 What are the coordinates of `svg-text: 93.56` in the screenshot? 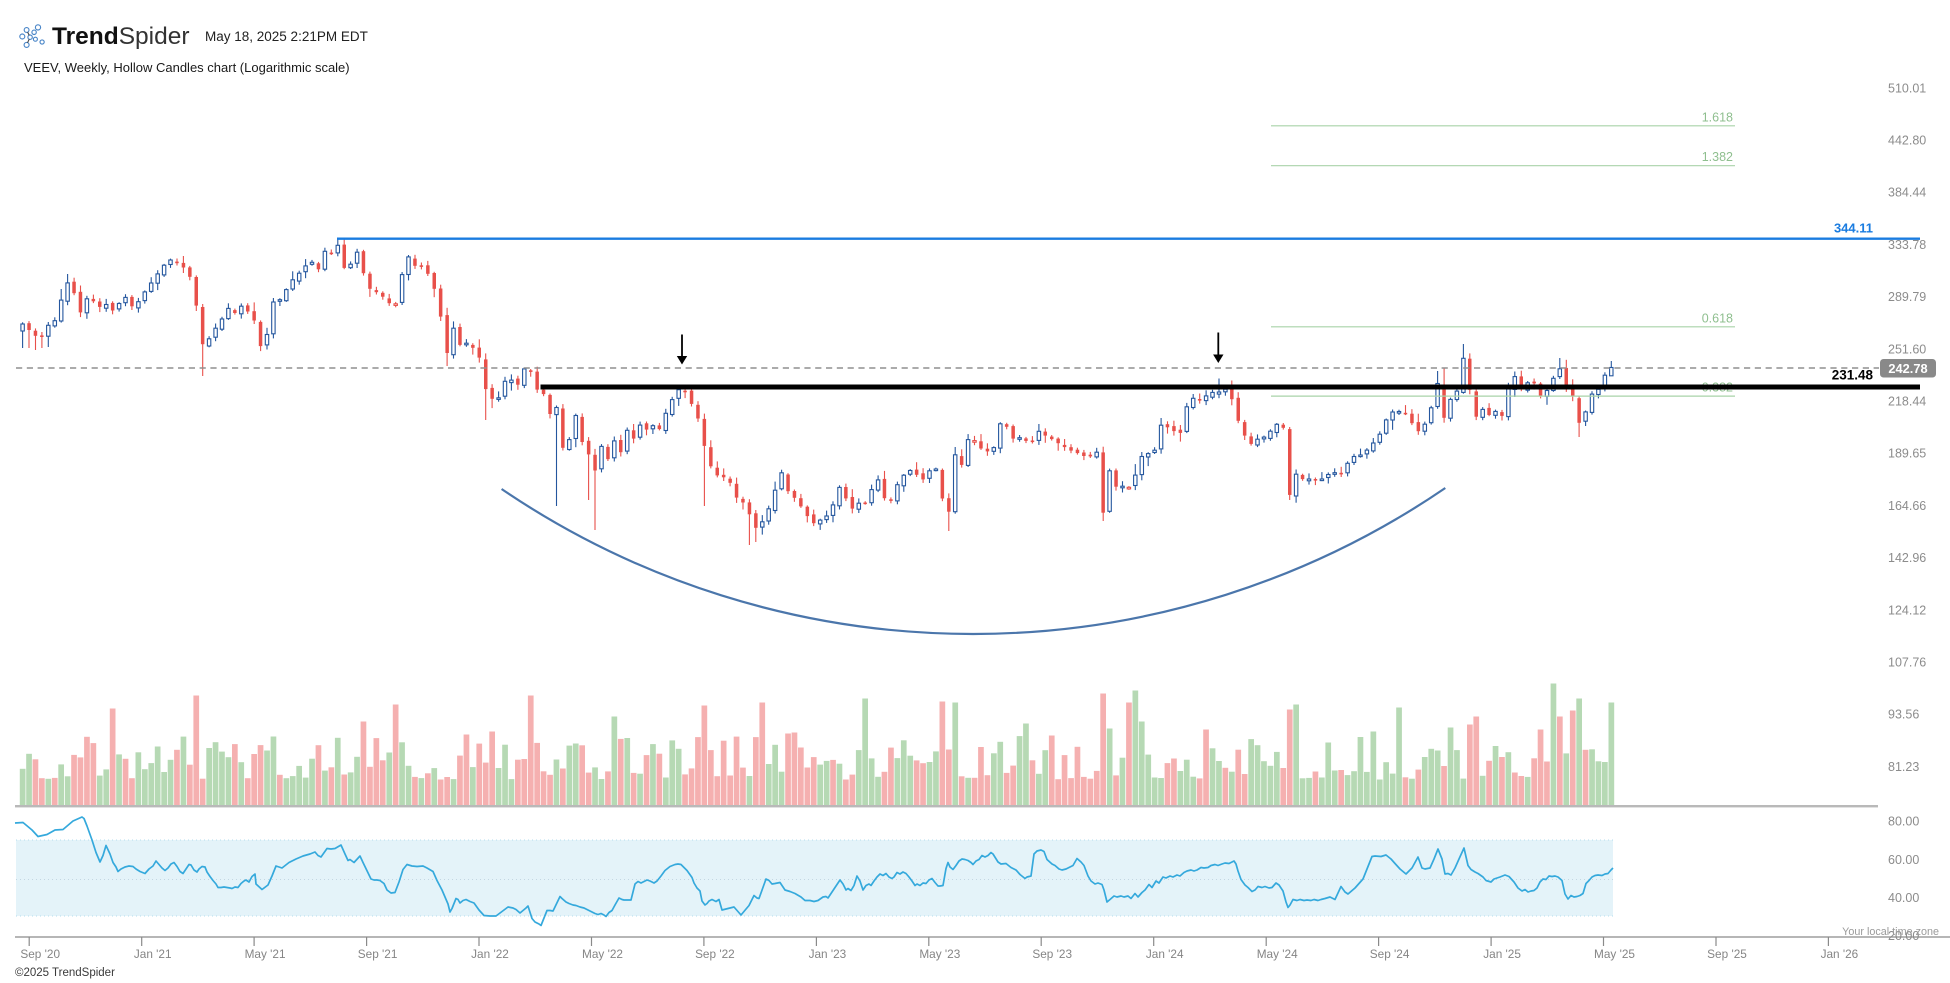 It's located at (1903, 715).